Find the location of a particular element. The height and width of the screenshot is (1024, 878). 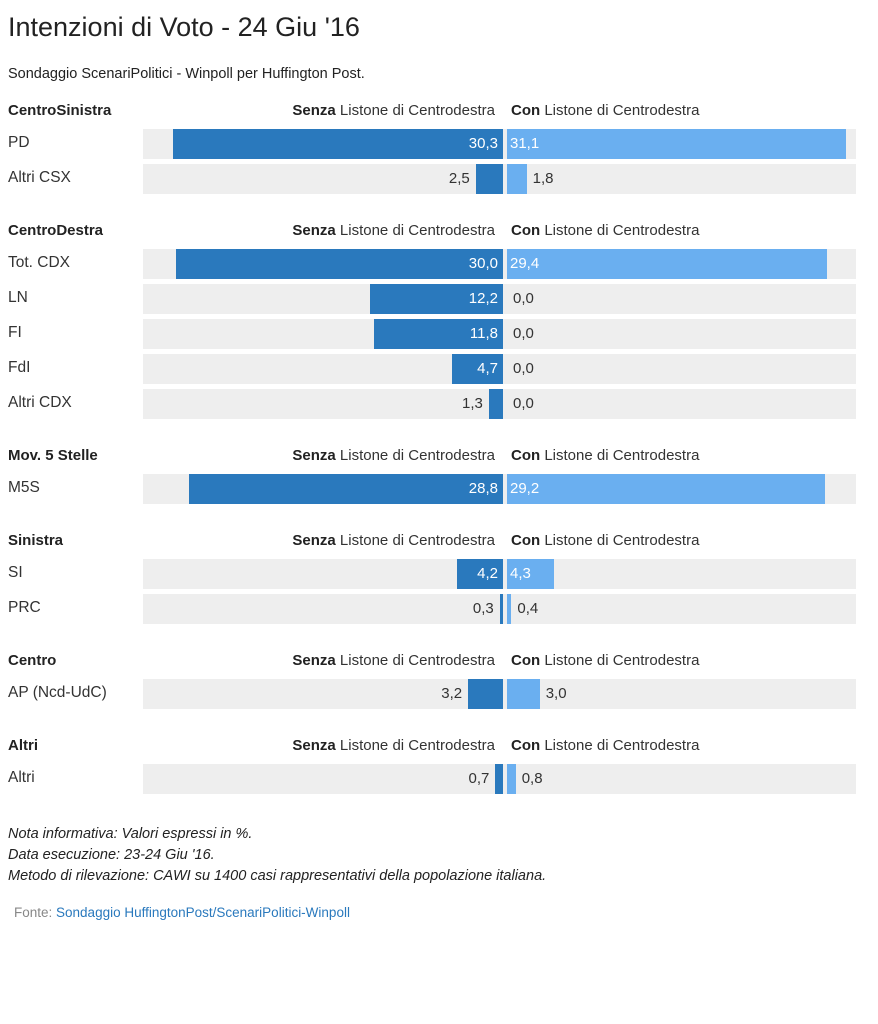

value-label-senza: 30,3 is located at coordinates (483, 143).